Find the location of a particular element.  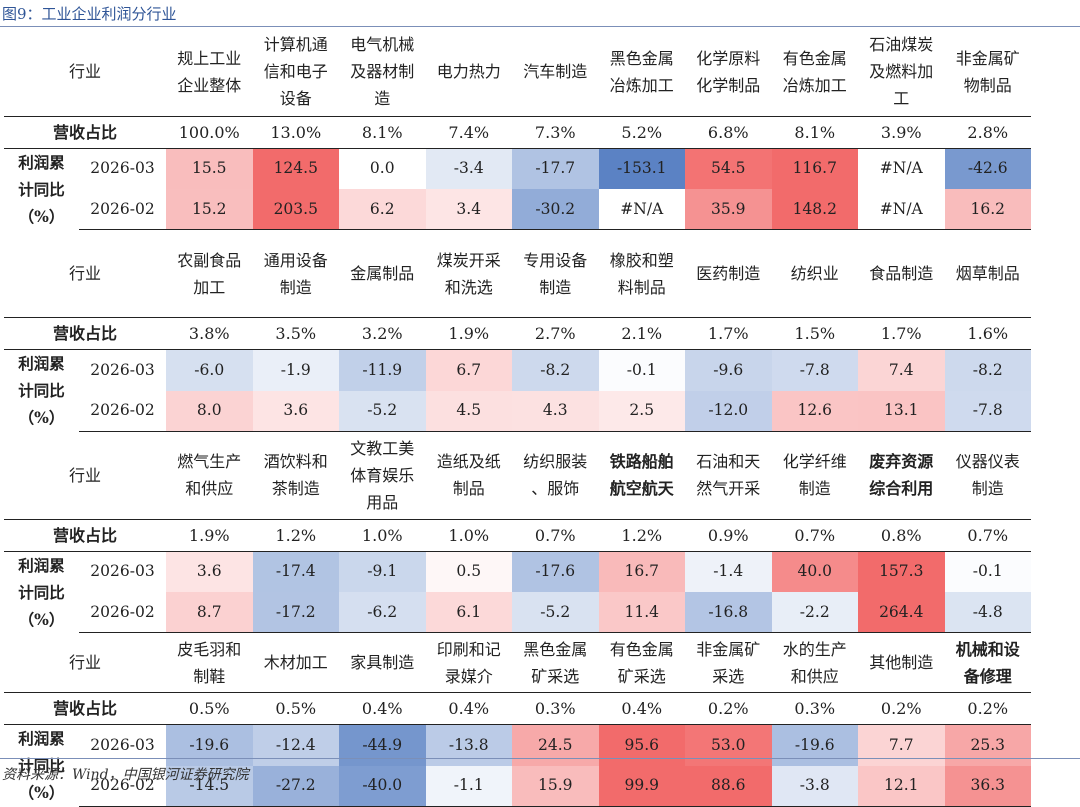

profit-growth-value: -17.7 is located at coordinates (555, 169).